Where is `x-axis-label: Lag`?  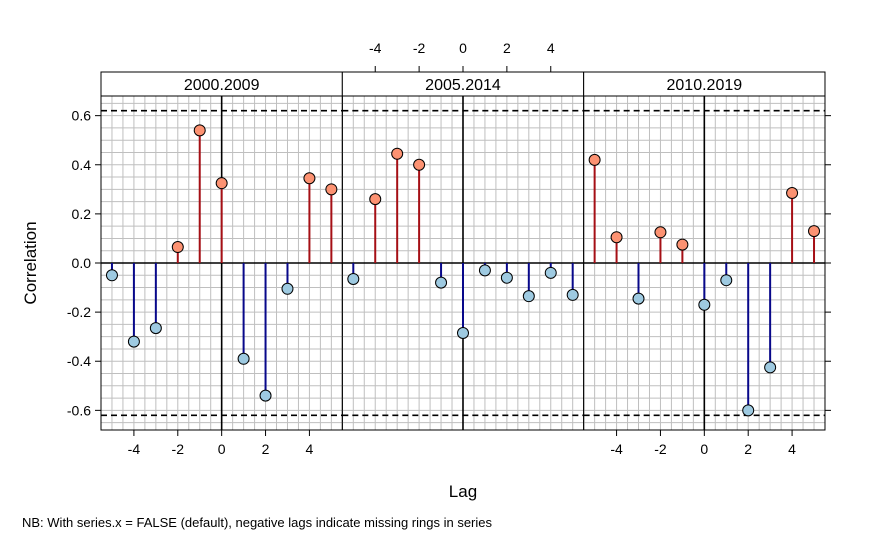 x-axis-label: Lag is located at coordinates (463, 491).